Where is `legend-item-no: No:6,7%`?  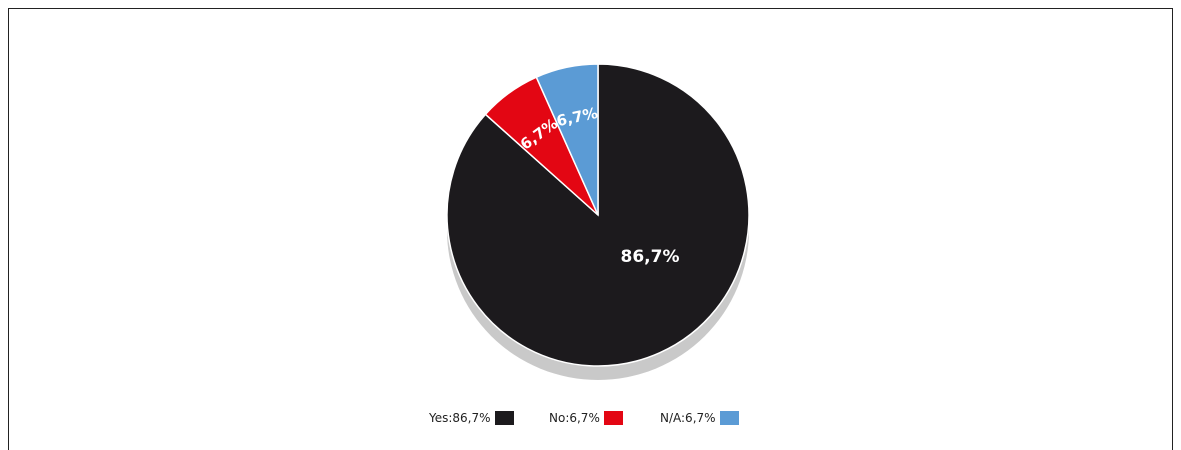
legend-item-no: No:6,7% is located at coordinates (586, 418).